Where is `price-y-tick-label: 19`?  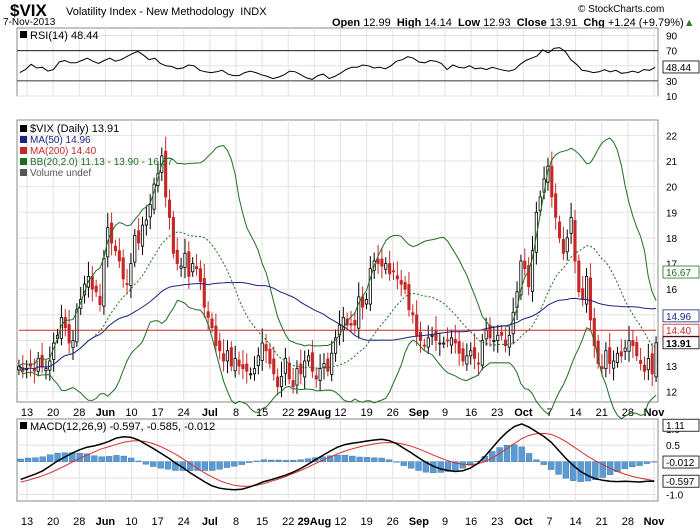 price-y-tick-label: 19 is located at coordinates (672, 213).